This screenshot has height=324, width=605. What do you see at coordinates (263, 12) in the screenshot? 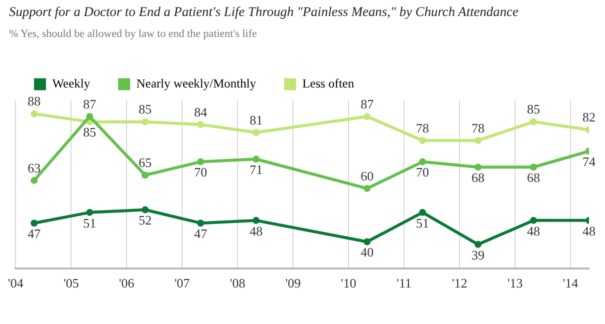
I see `chart-title: Support for a Doctor to End a Patient's Life Through "Painless Means," by Church Attendance` at bounding box center [263, 12].